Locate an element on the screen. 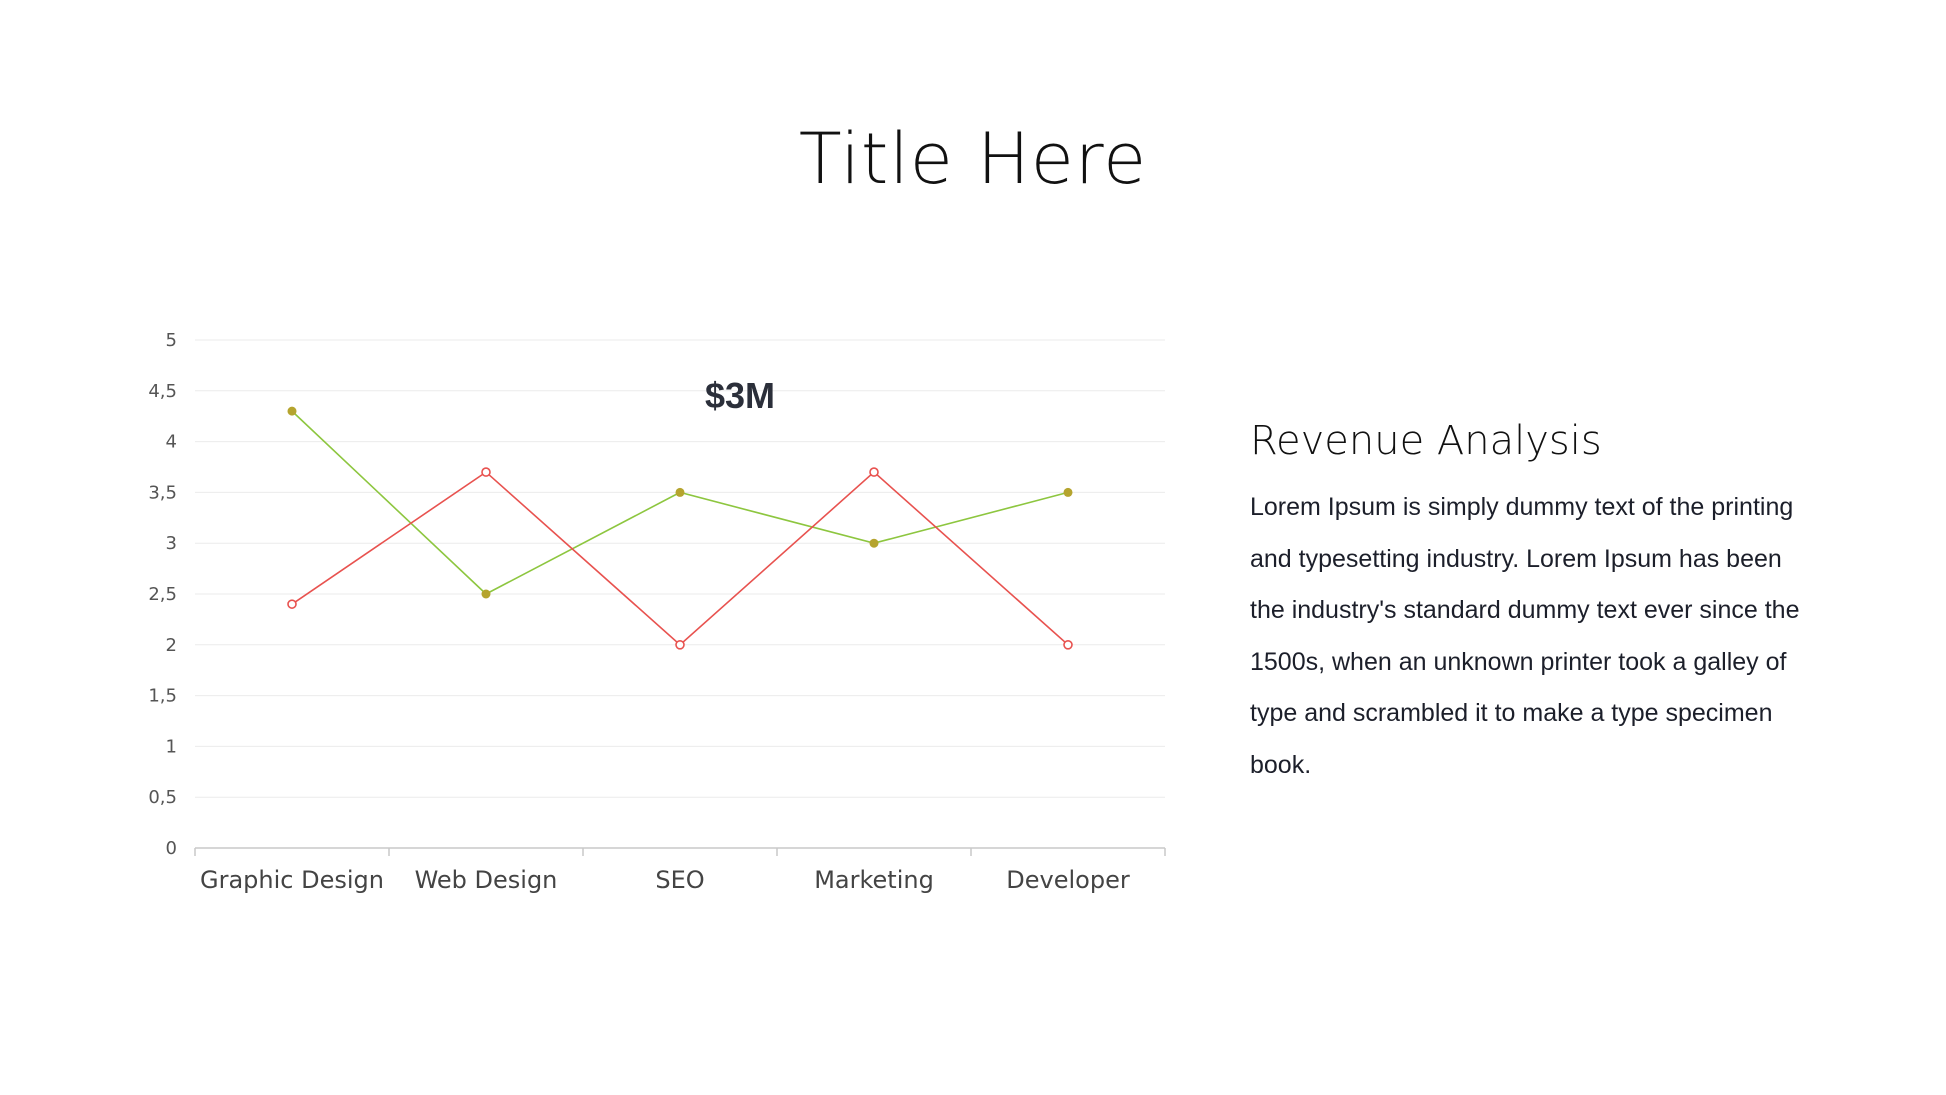 The image size is (1946, 1095). chart-series is located at coordinates (680, 528).